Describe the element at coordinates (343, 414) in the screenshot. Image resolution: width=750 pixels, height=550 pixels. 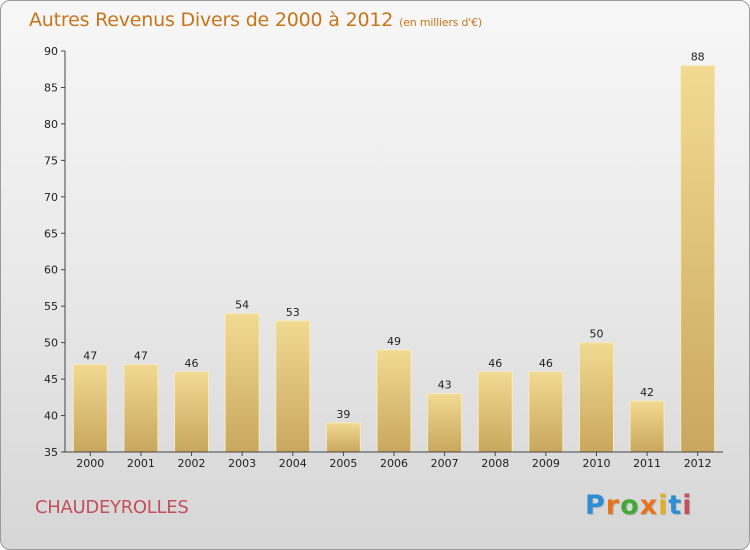
I see `bar-value-label-2005: 39` at that location.